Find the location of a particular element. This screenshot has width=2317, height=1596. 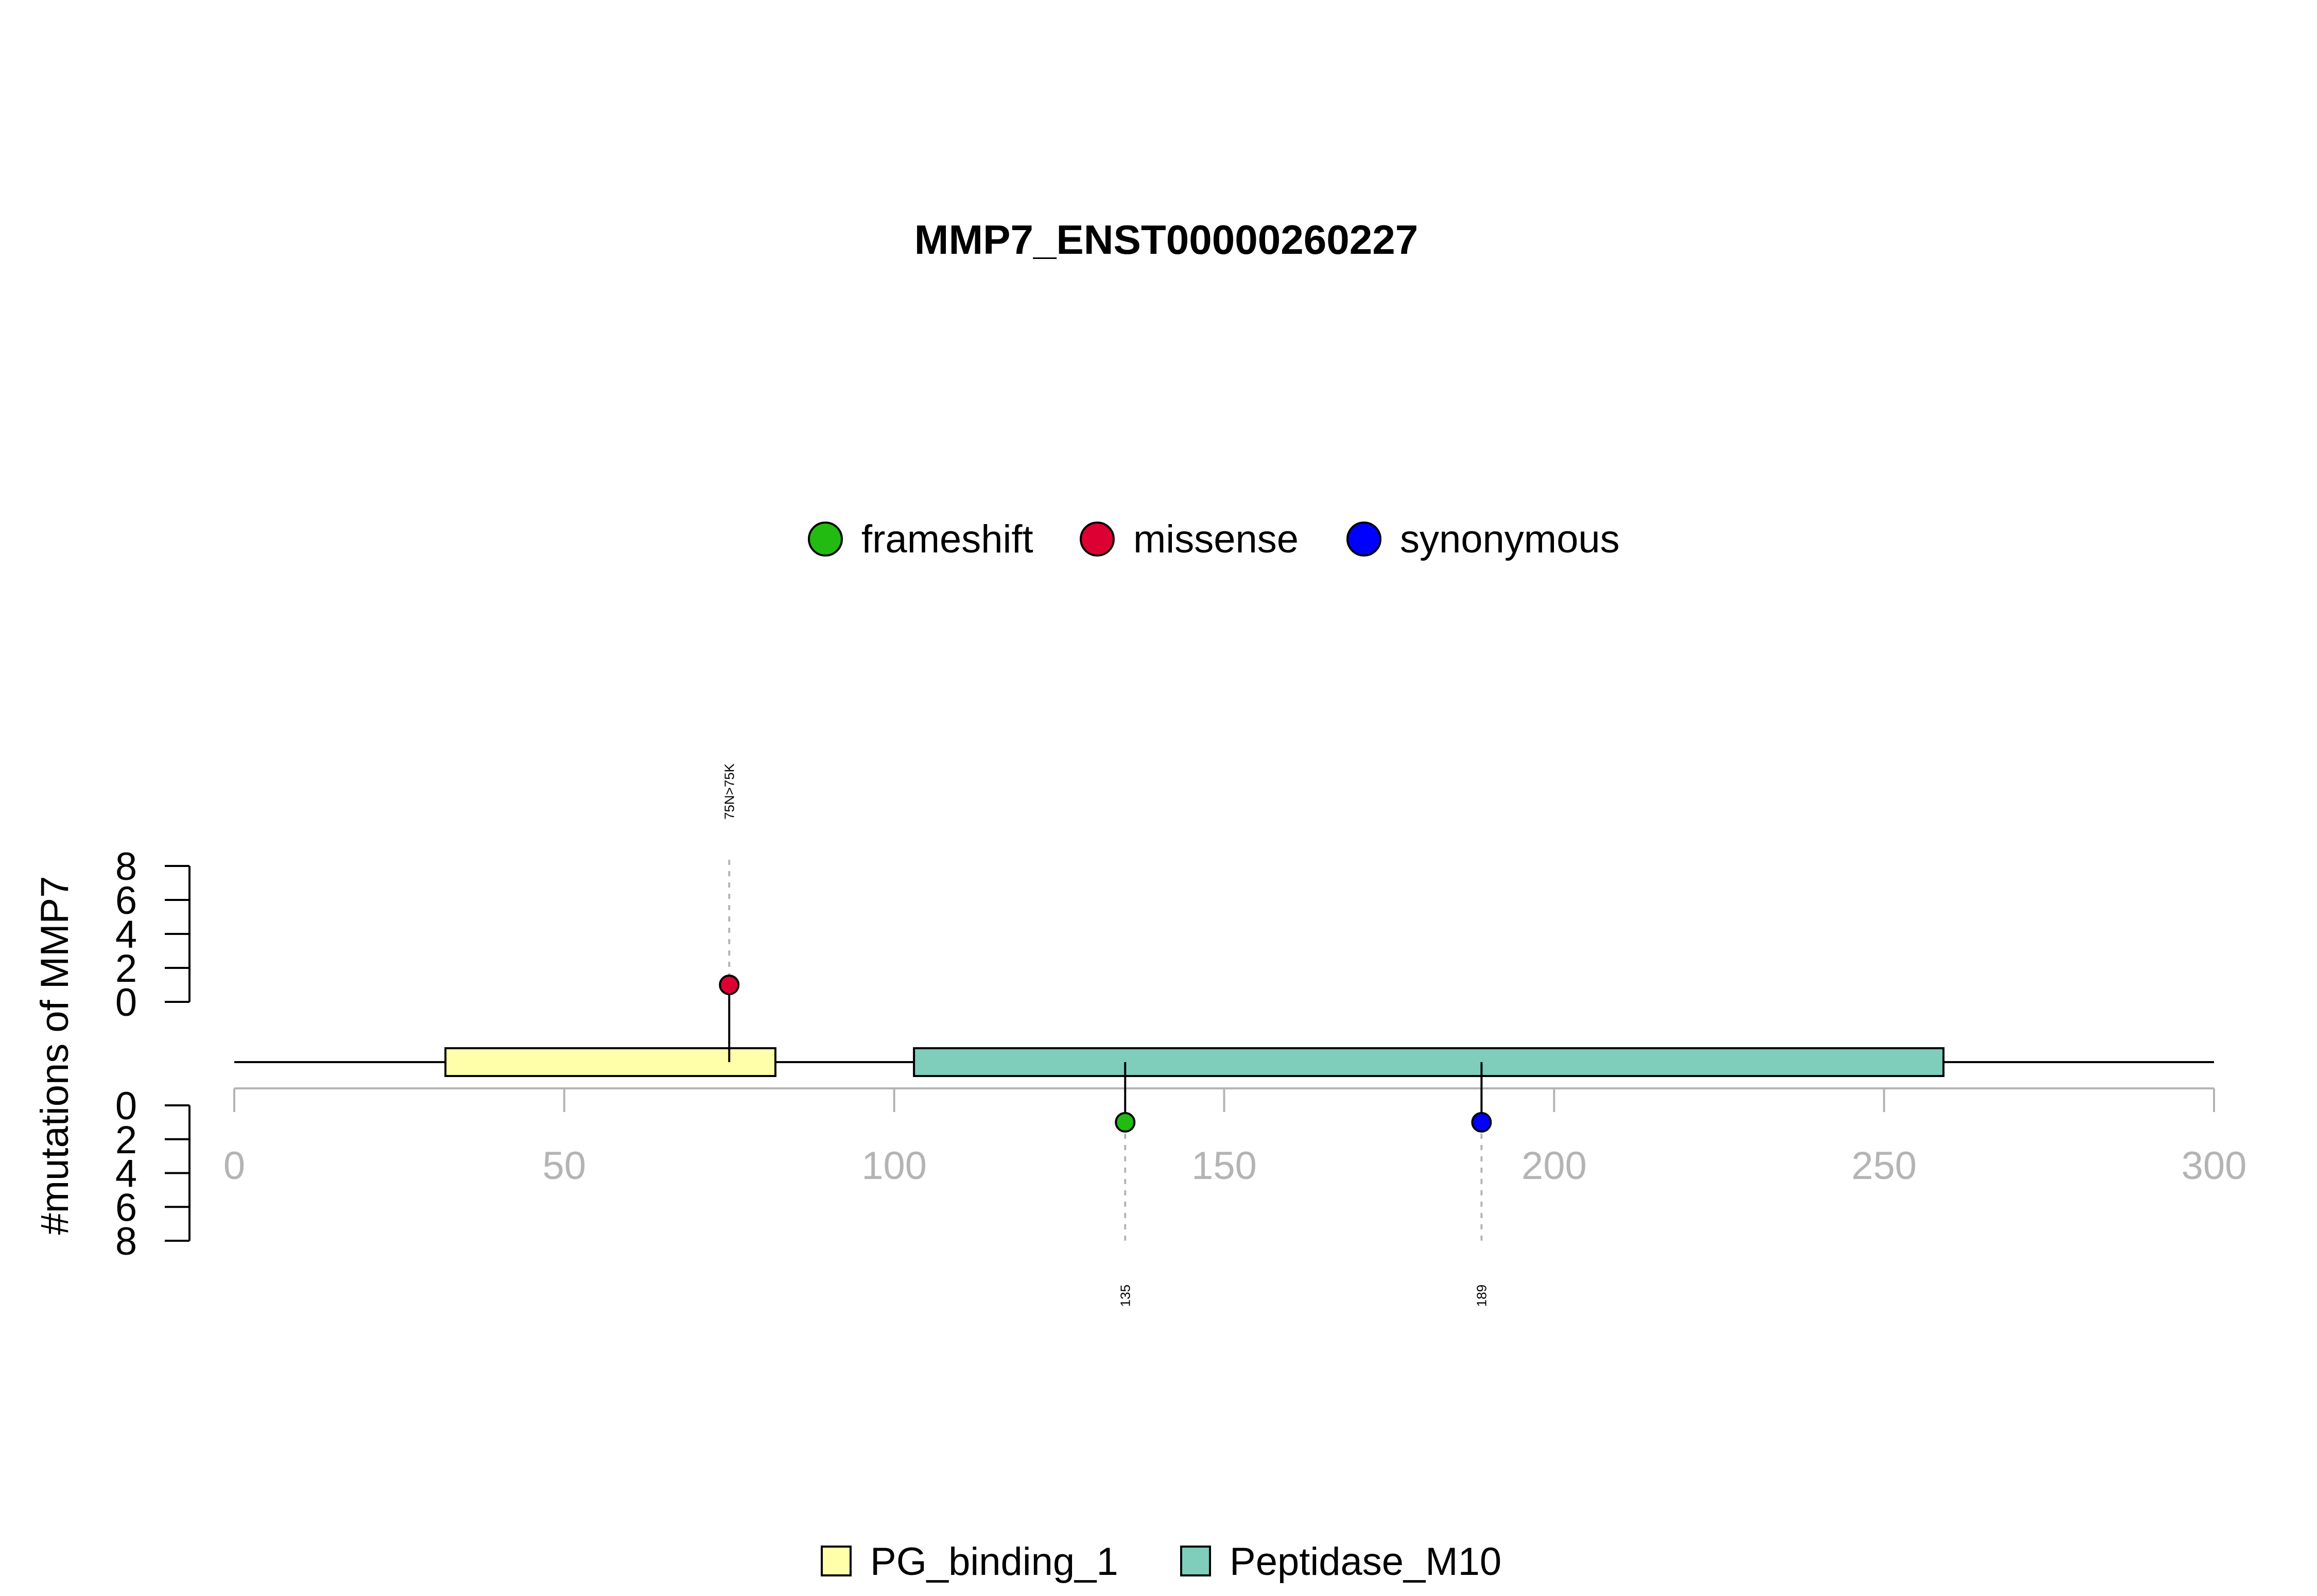

lower-y-tick-label-6: 6 is located at coordinates (126, 1207).